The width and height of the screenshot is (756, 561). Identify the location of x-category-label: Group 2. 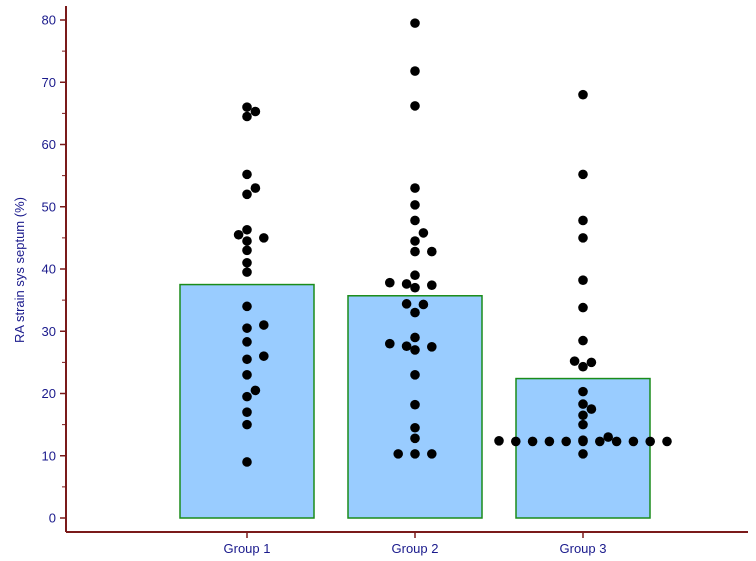
(415, 548).